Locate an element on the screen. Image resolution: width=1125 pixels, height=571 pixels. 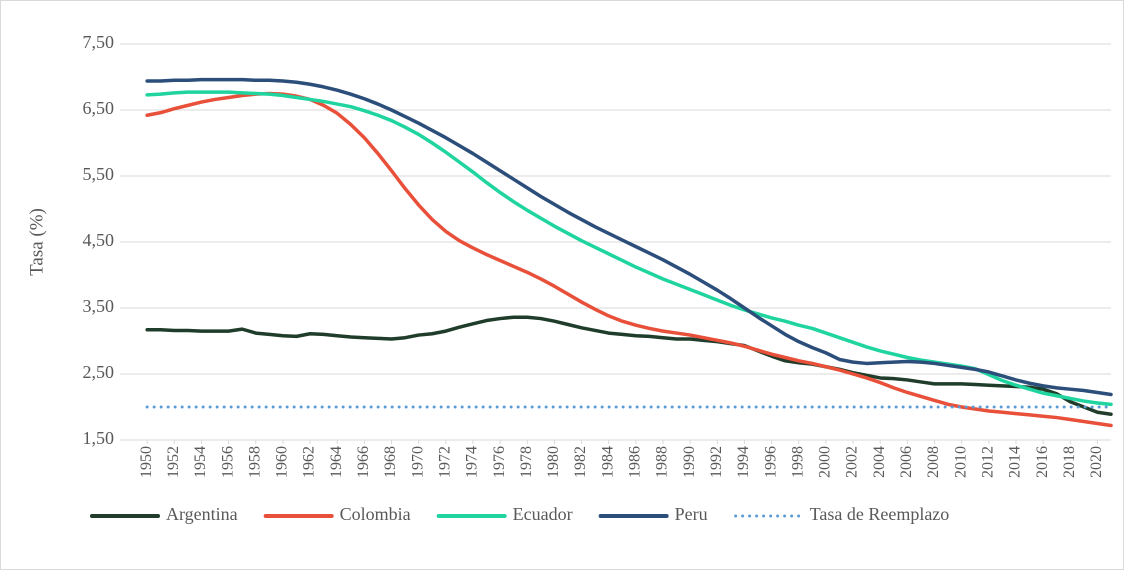
x-tick-label: 2000 is located at coordinates (825, 462).